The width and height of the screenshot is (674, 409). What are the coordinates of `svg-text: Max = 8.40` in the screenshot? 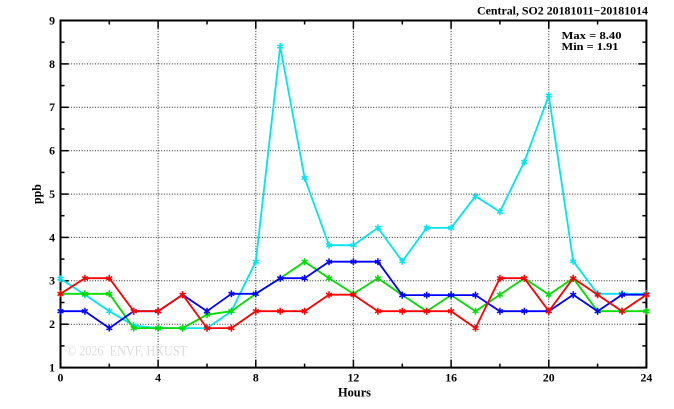 It's located at (592, 36).